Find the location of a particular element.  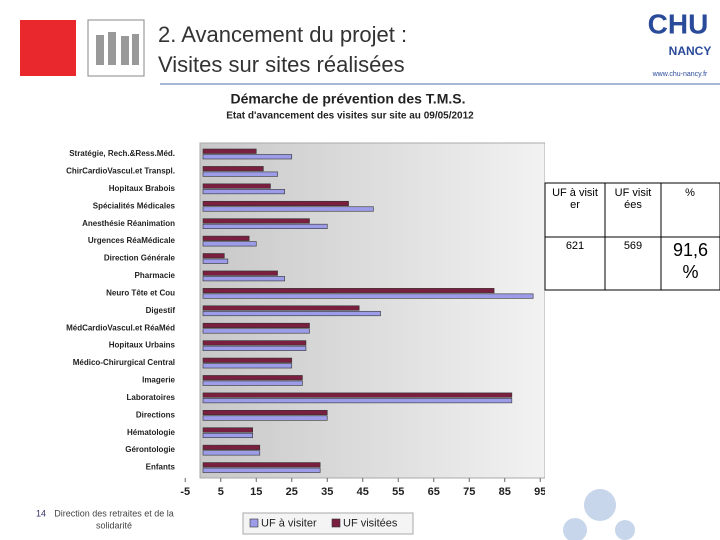

table-header-cell: UF à visiter is located at coordinates (575, 199).